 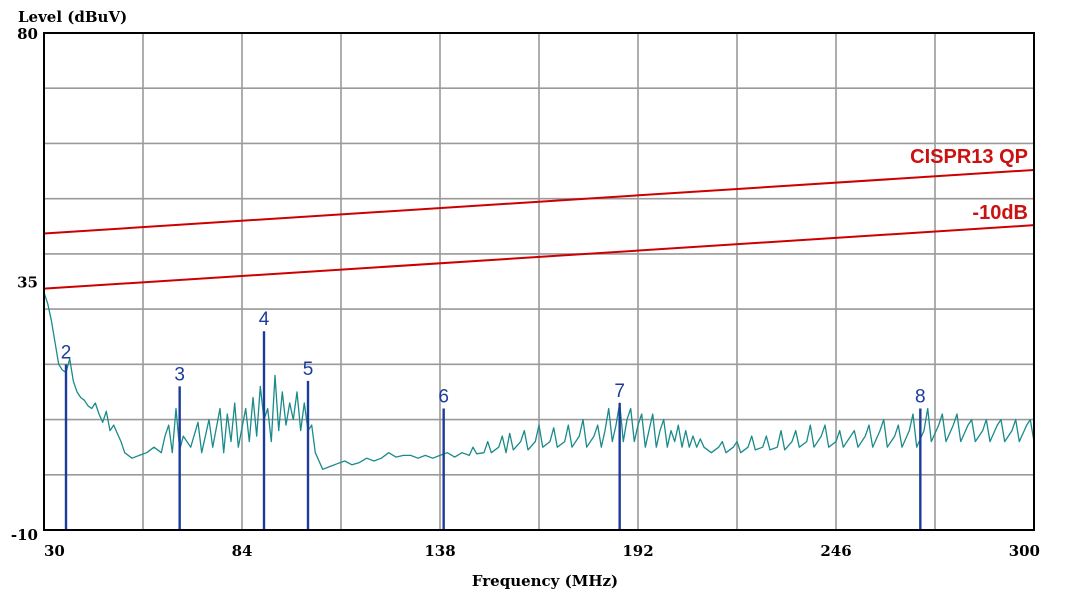 I want to click on limit-line-label: -10dB, so click(x=1000, y=213).